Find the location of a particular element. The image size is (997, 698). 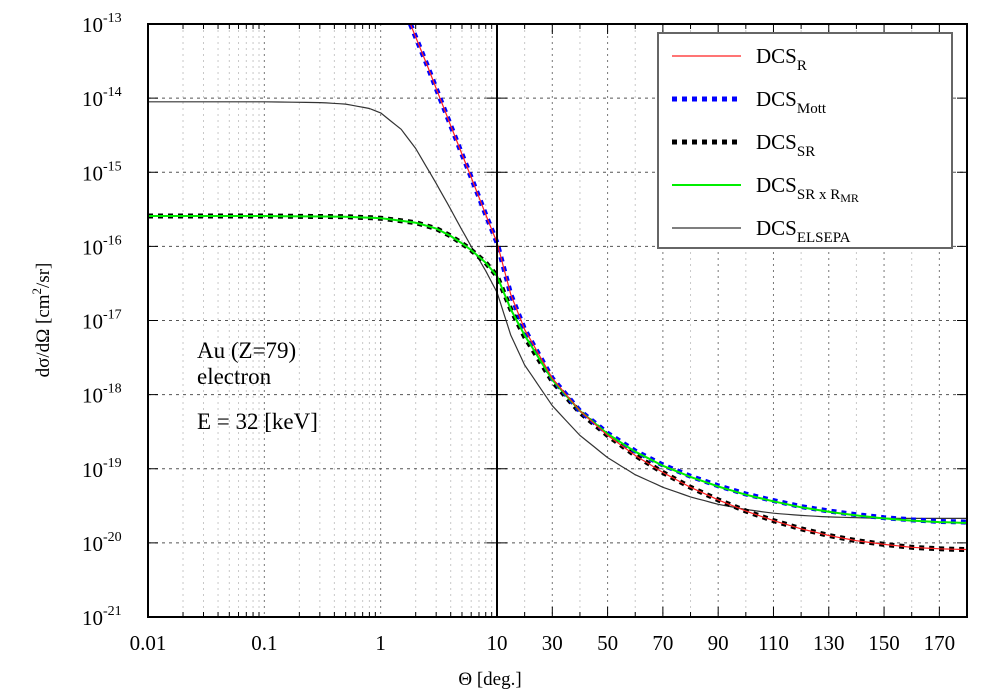

y-axis-title-sup: 2 is located at coordinates (36, 291).